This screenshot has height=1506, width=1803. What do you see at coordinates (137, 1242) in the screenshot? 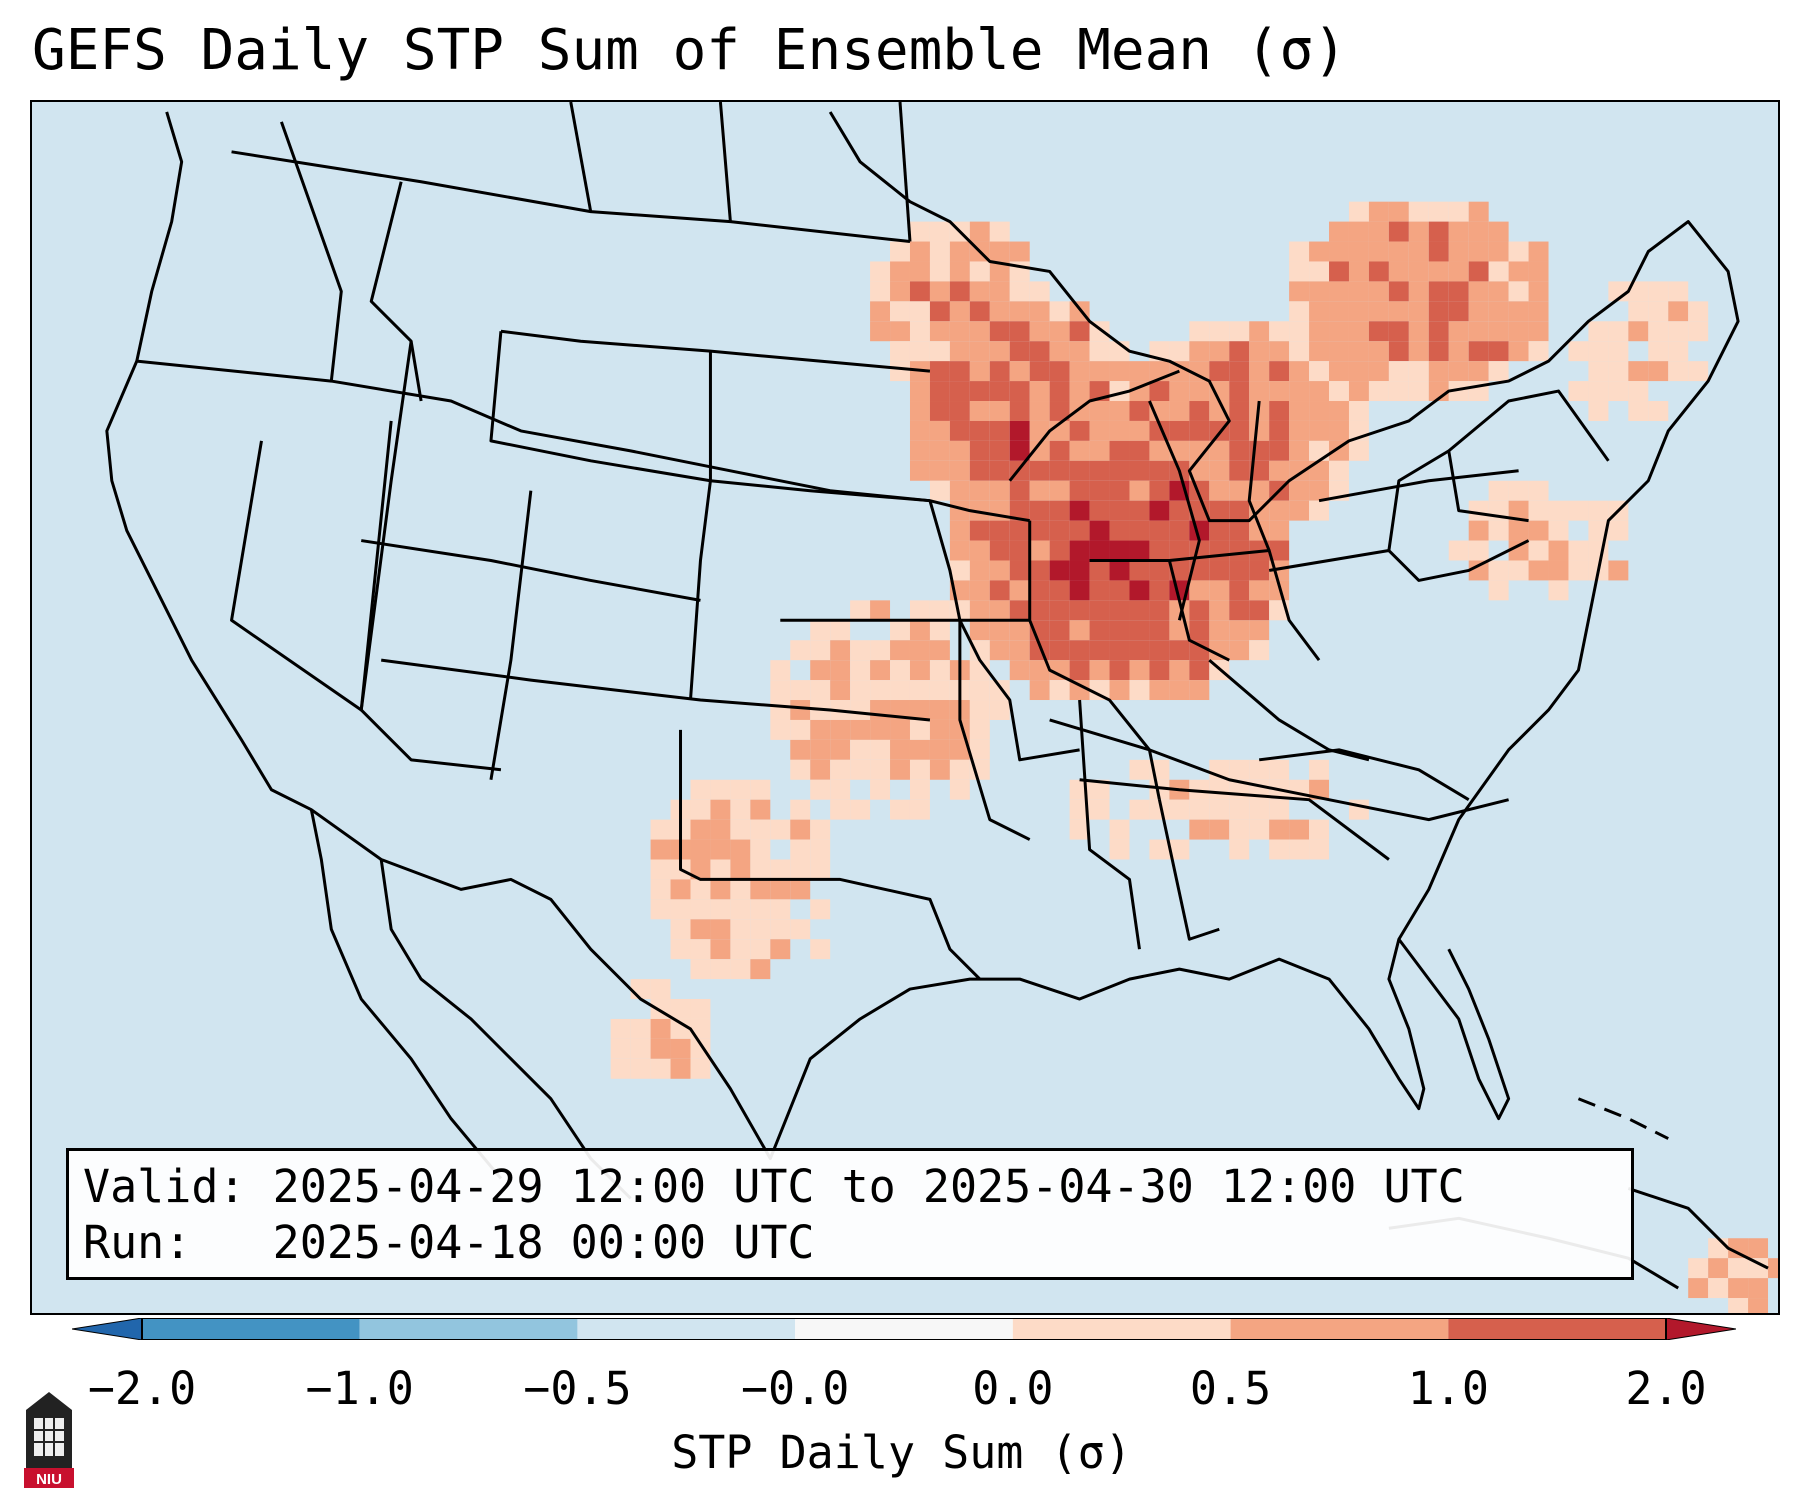
I see `run-label: Run:` at bounding box center [137, 1242].